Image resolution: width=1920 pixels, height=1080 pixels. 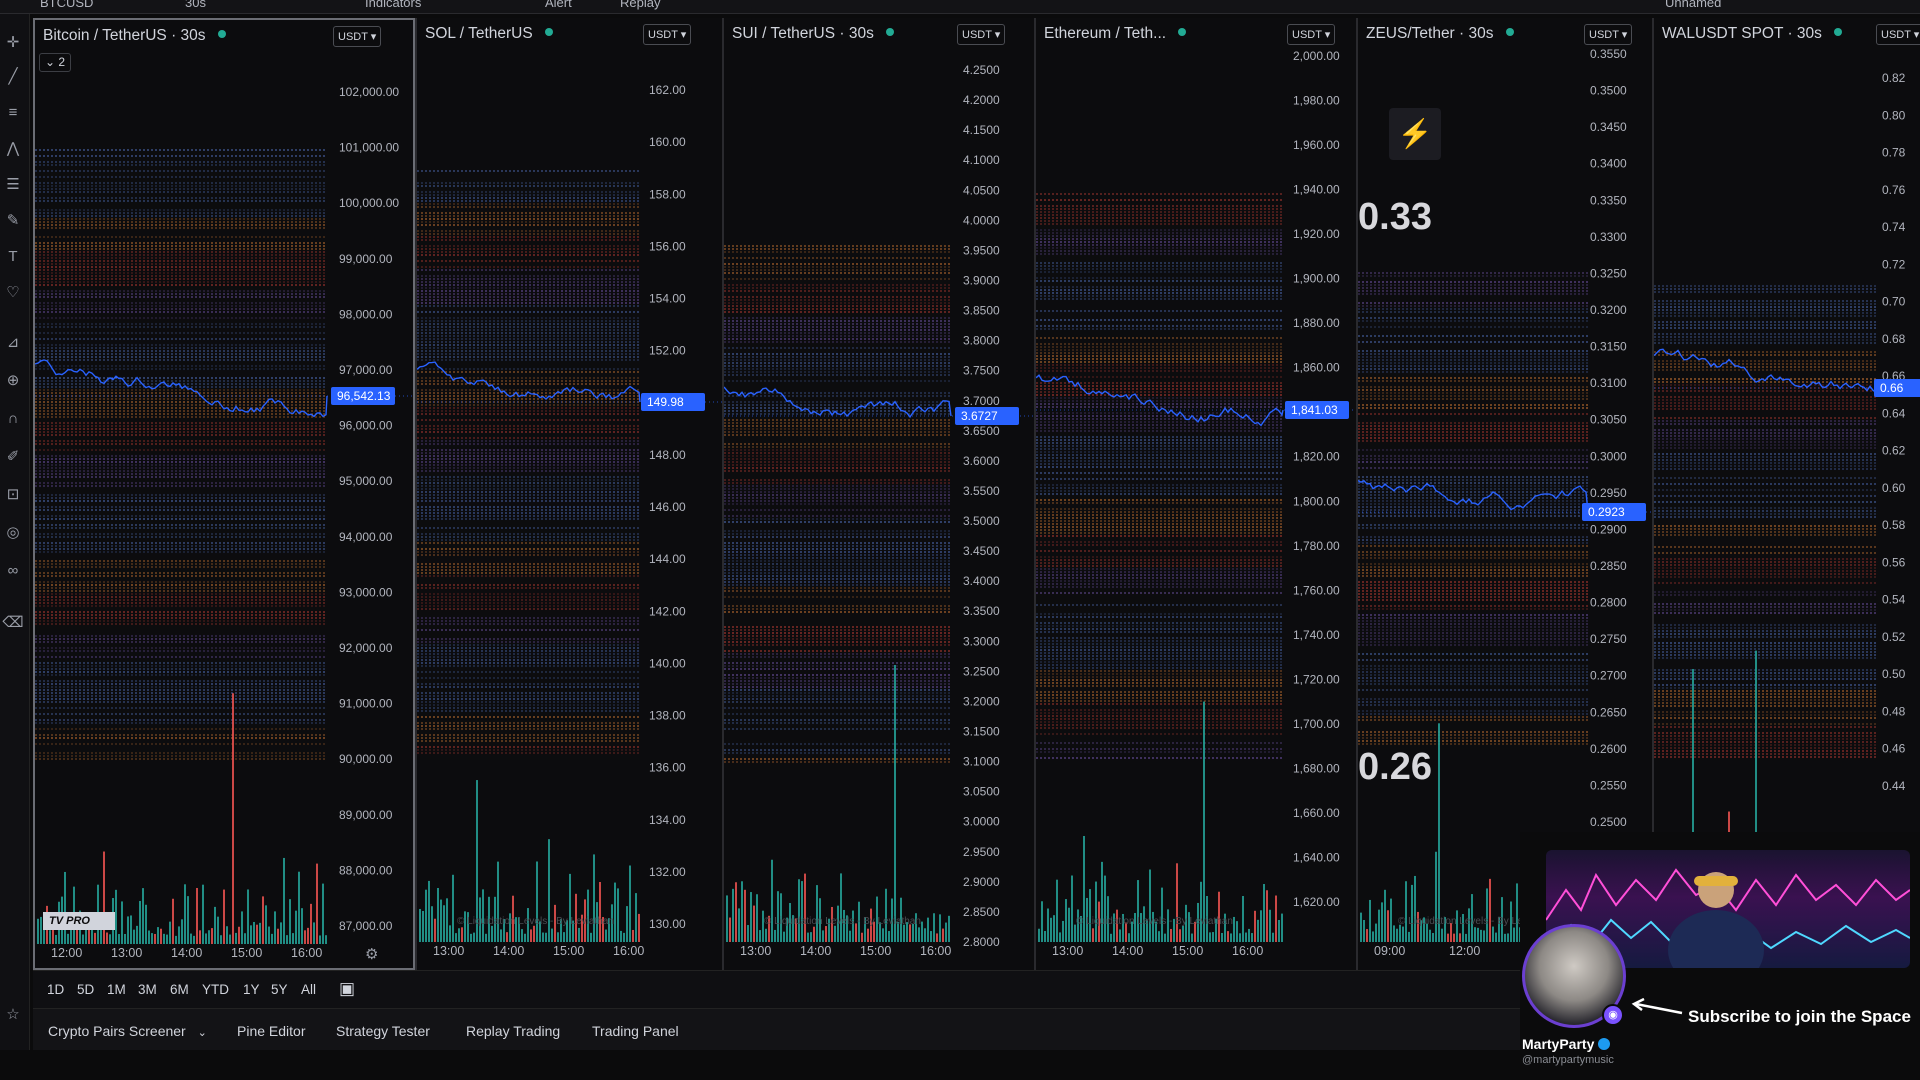 I want to click on pencil-lock-icon: ✐, so click(x=13, y=456).